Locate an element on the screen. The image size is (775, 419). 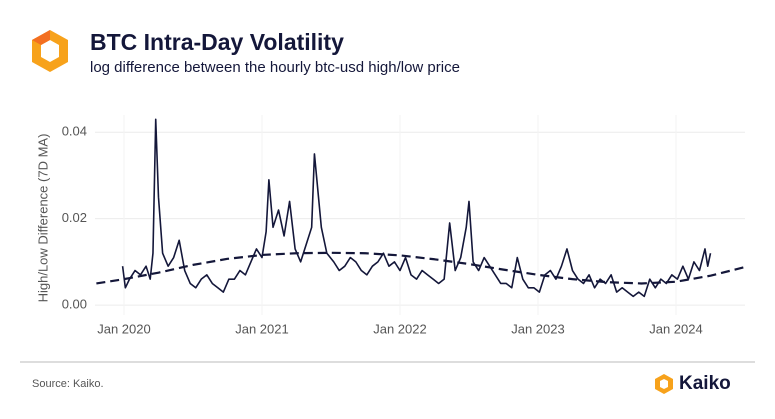
y-tick-label: 0.02 is located at coordinates (74, 217).